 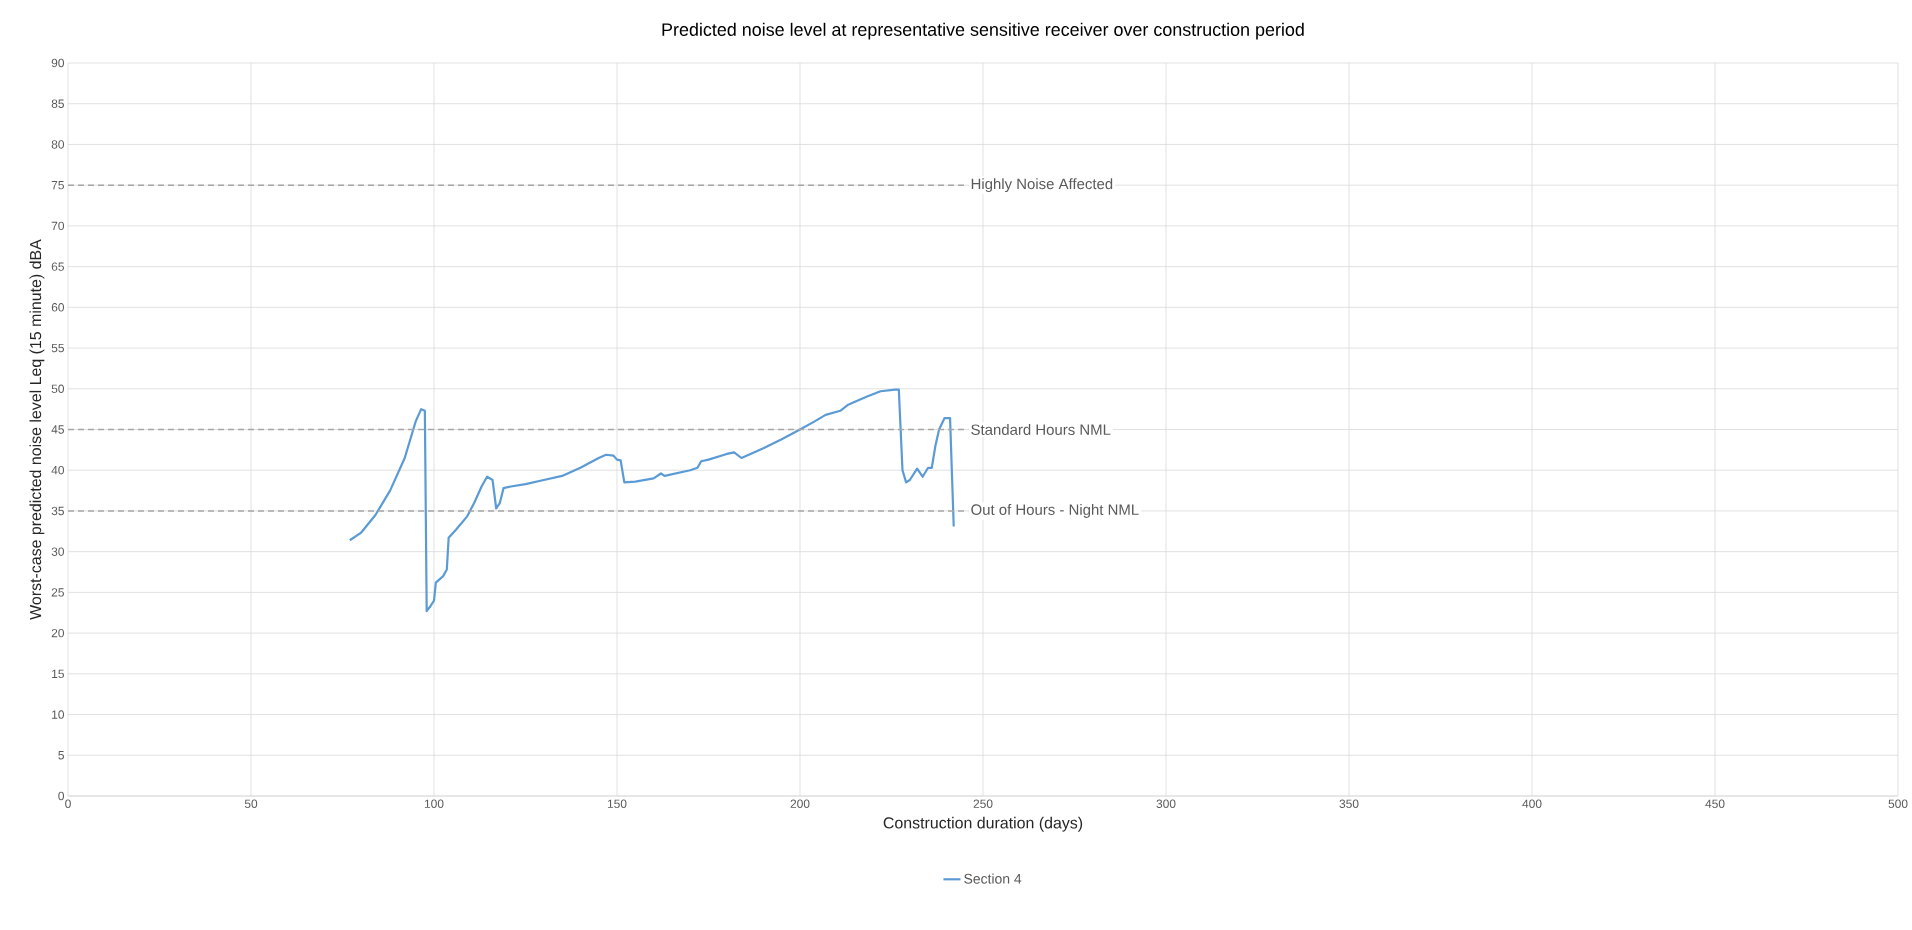 What do you see at coordinates (983, 31) in the screenshot?
I see `chart-title: Predicted noise level at representative sensitive receiver over construction period` at bounding box center [983, 31].